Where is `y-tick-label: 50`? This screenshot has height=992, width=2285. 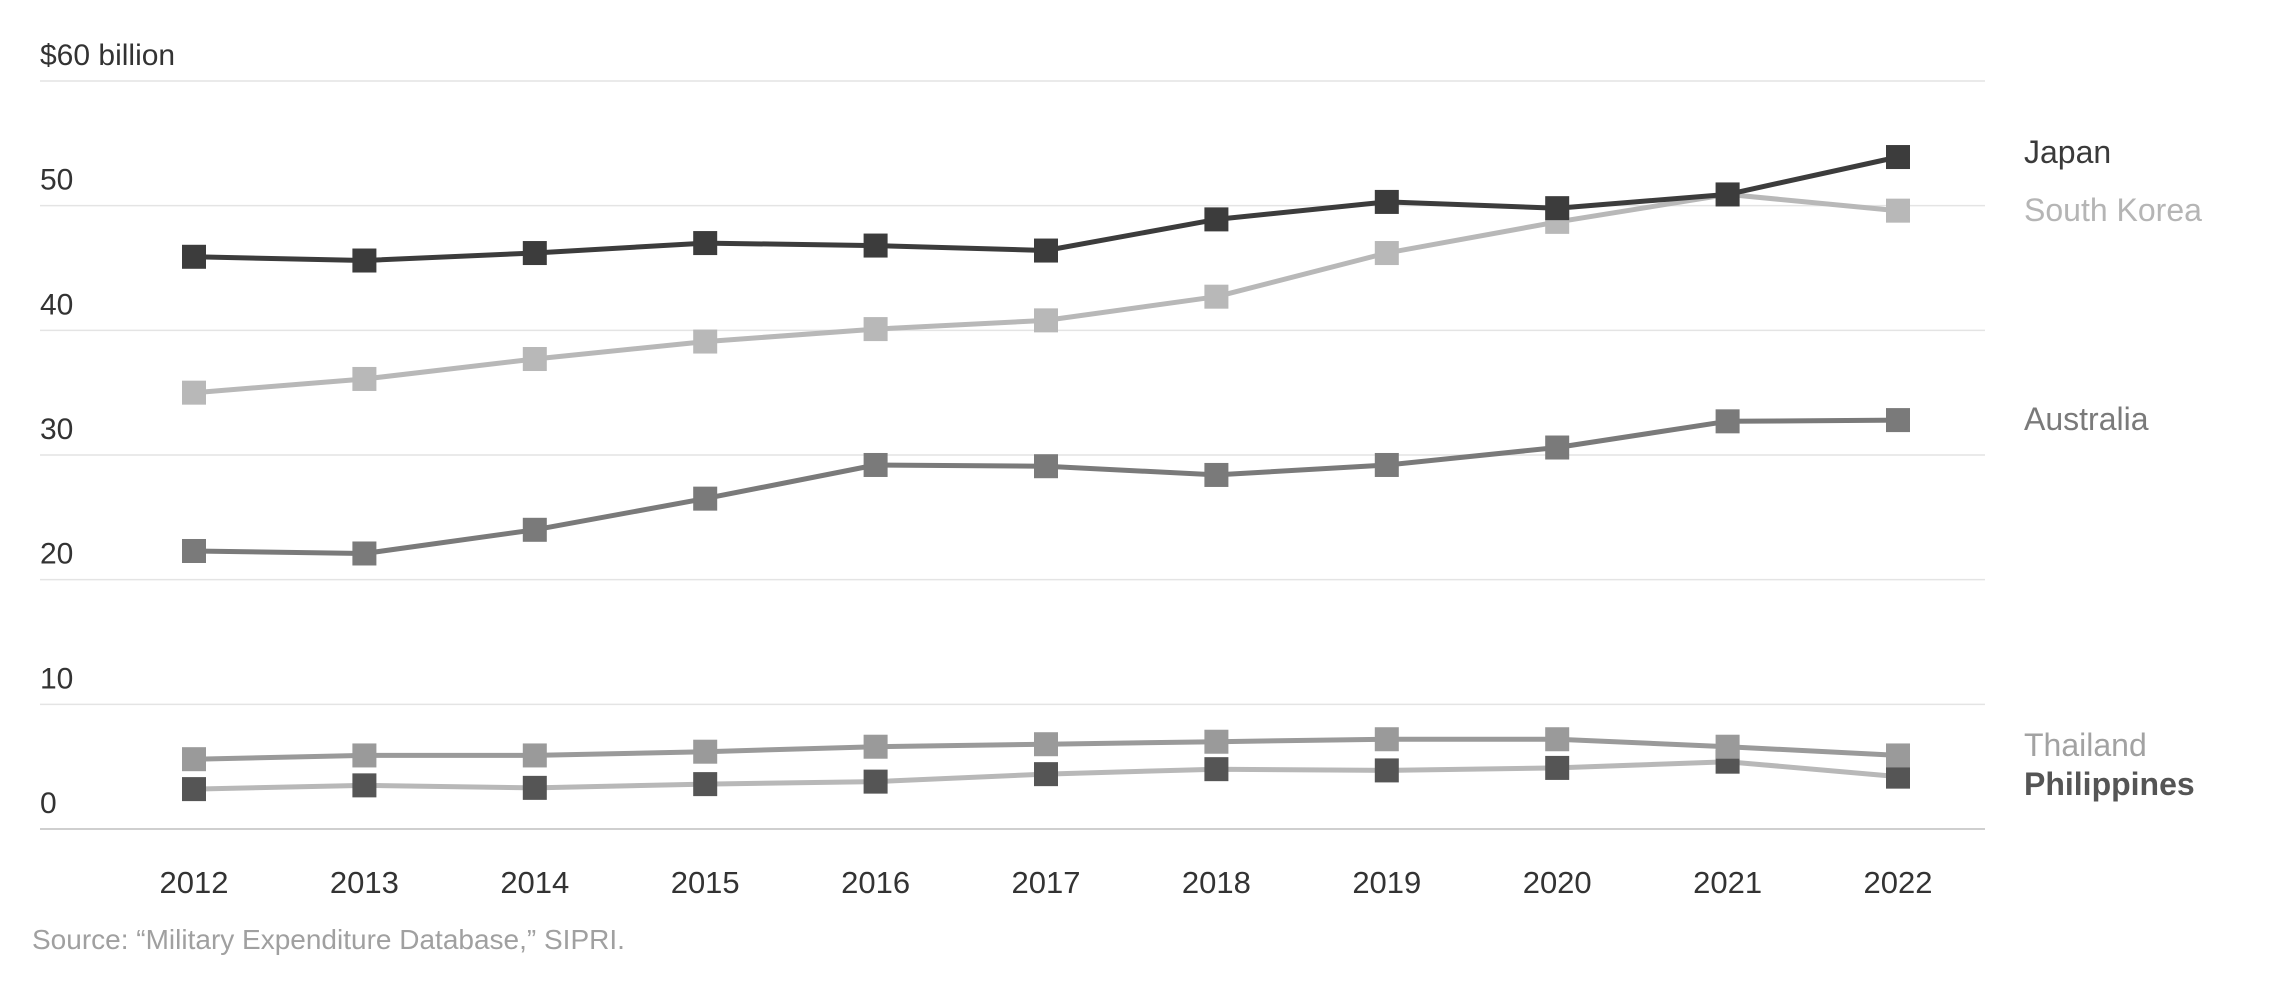
y-tick-label: 50 is located at coordinates (56, 180).